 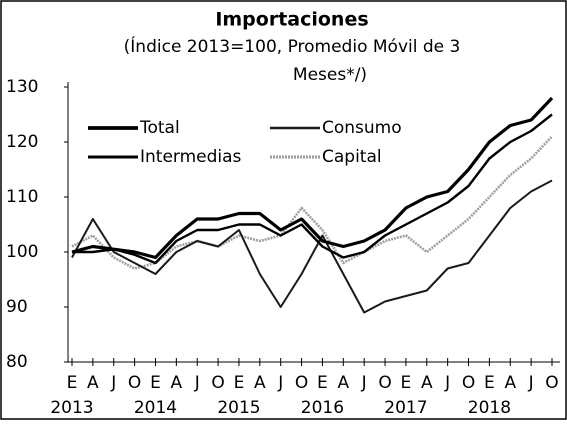 What do you see at coordinates (159, 128) in the screenshot?
I see `legend-label: Total` at bounding box center [159, 128].